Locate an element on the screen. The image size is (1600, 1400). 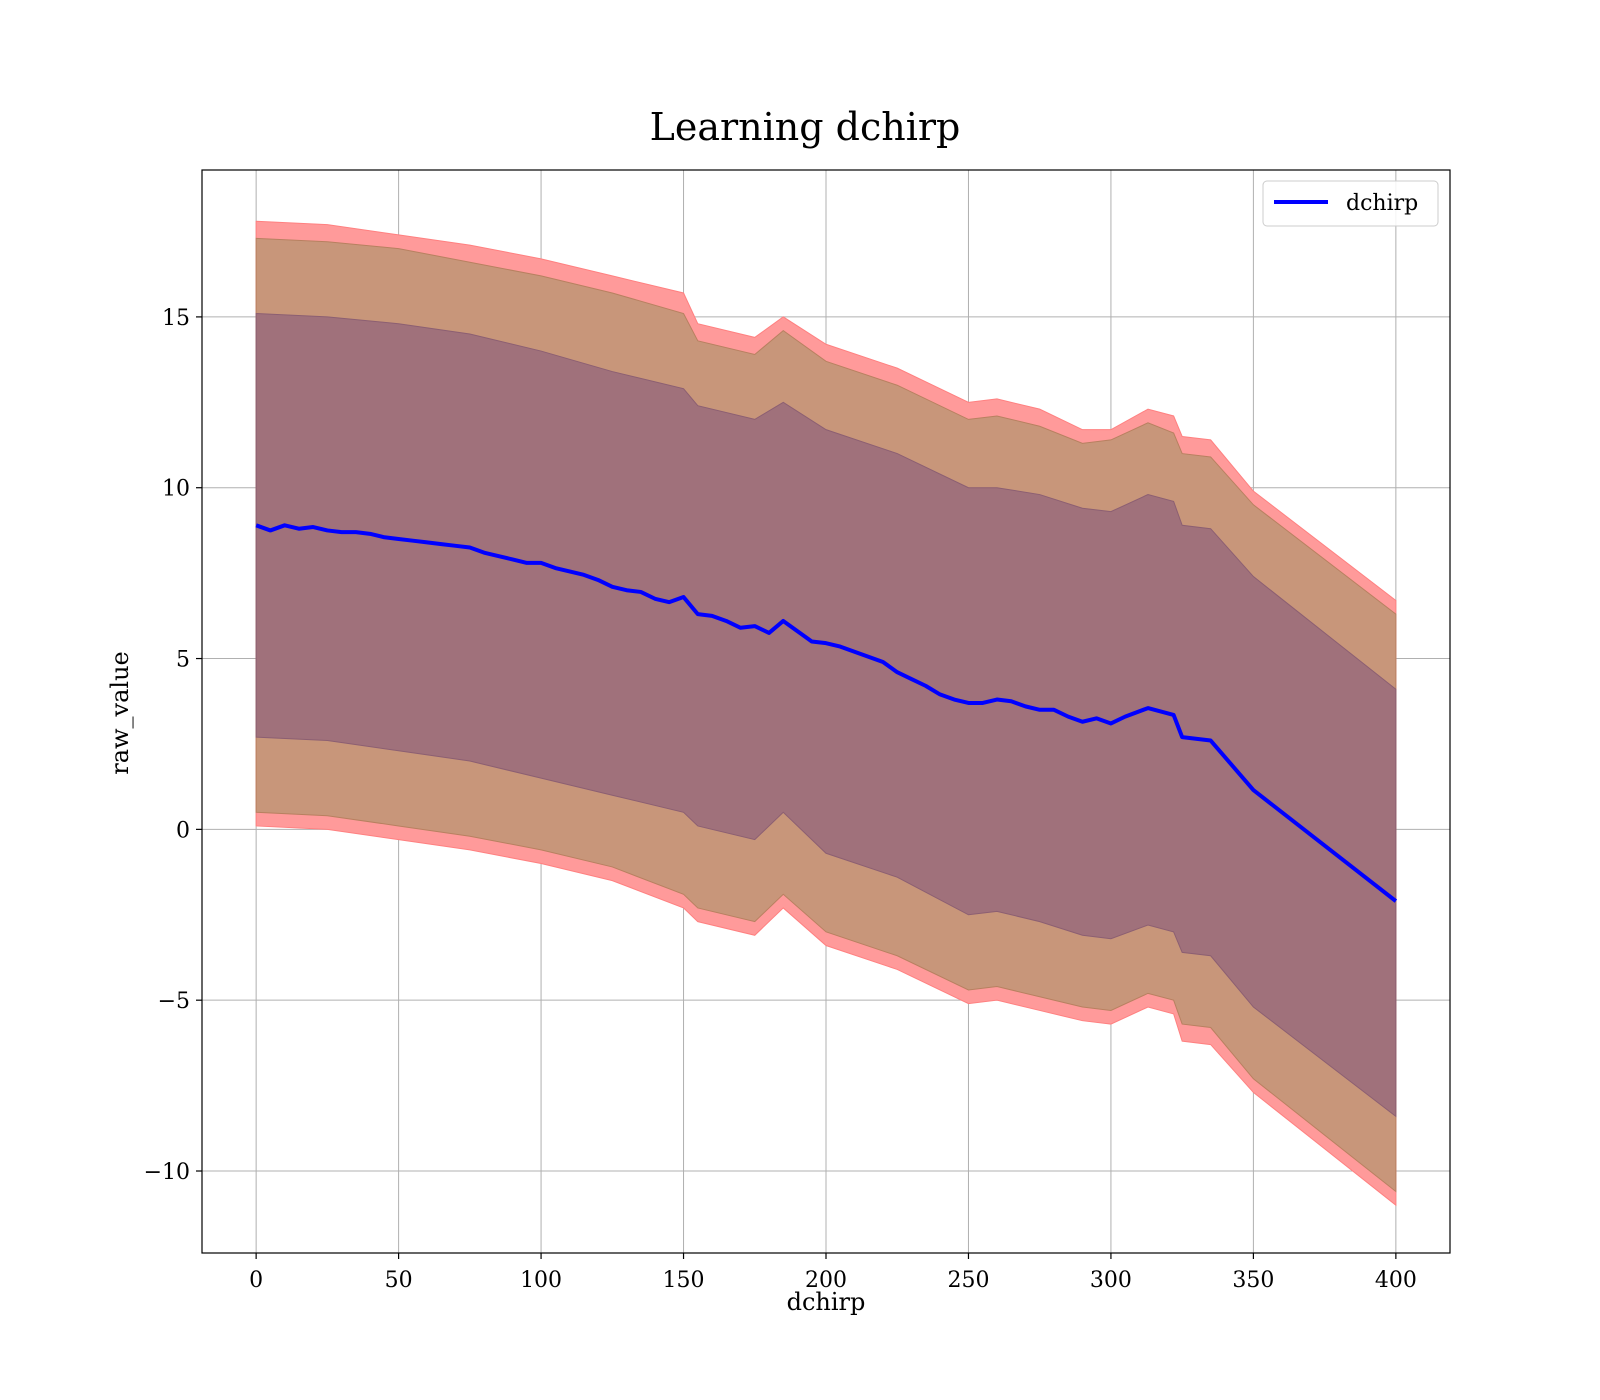
chart-title: Learning dchirp is located at coordinates (805, 127).